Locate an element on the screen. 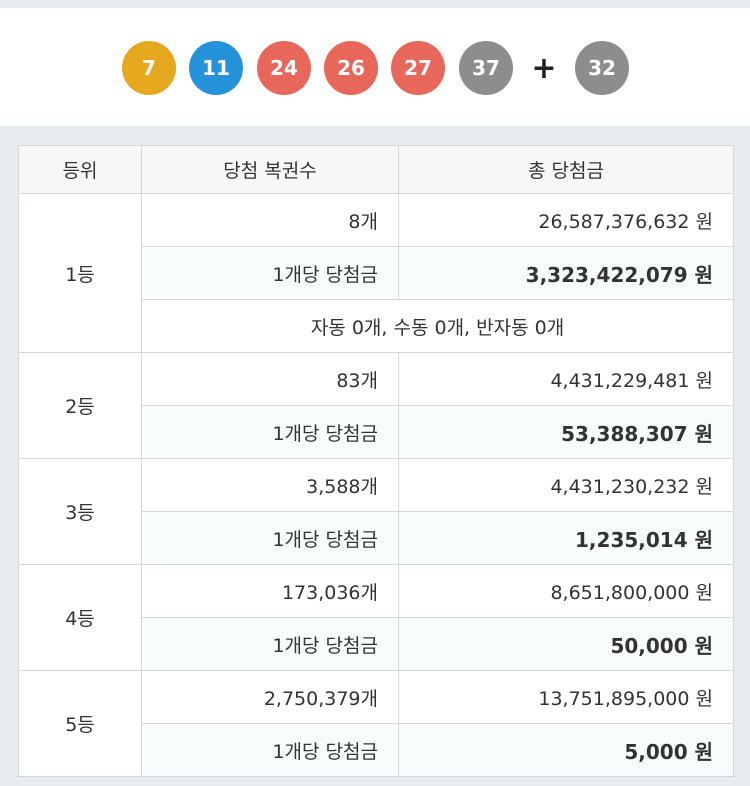  table-row: 2등 83개 4,431,229,481 원 is located at coordinates (376, 405).